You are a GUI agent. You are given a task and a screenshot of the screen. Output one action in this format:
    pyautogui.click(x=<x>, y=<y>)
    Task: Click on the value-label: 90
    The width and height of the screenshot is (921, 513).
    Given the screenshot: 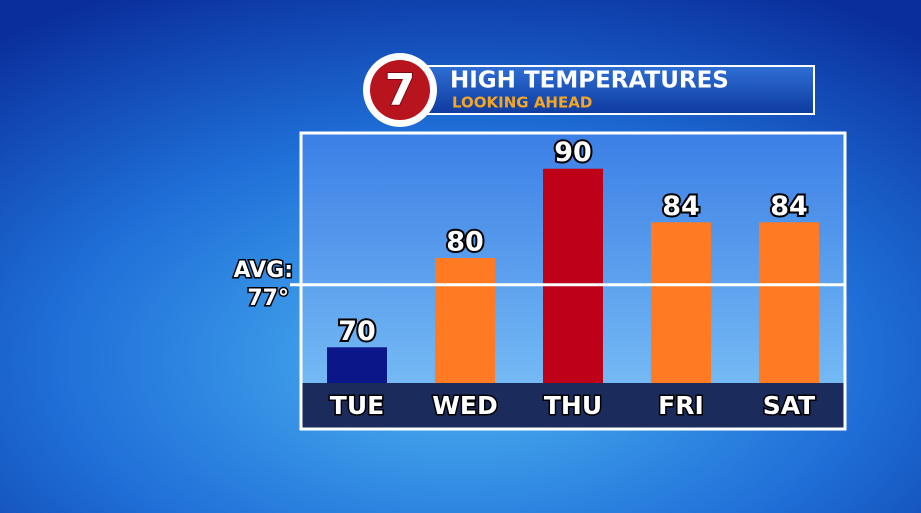 What is the action you would take?
    pyautogui.click(x=573, y=152)
    